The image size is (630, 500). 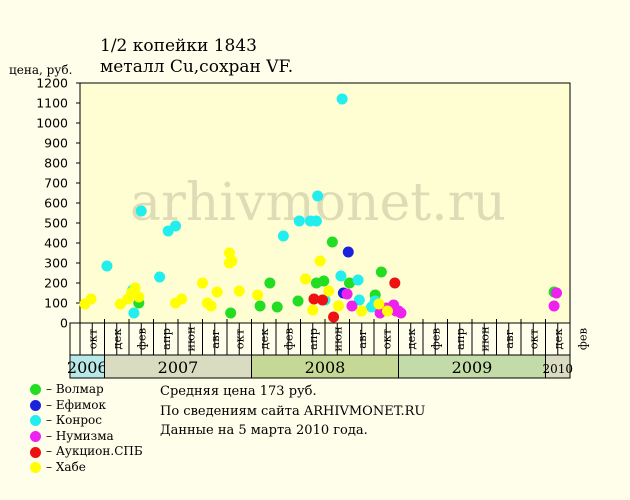 I want to click on legend-item: – Нумизма, so click(x=86, y=437).